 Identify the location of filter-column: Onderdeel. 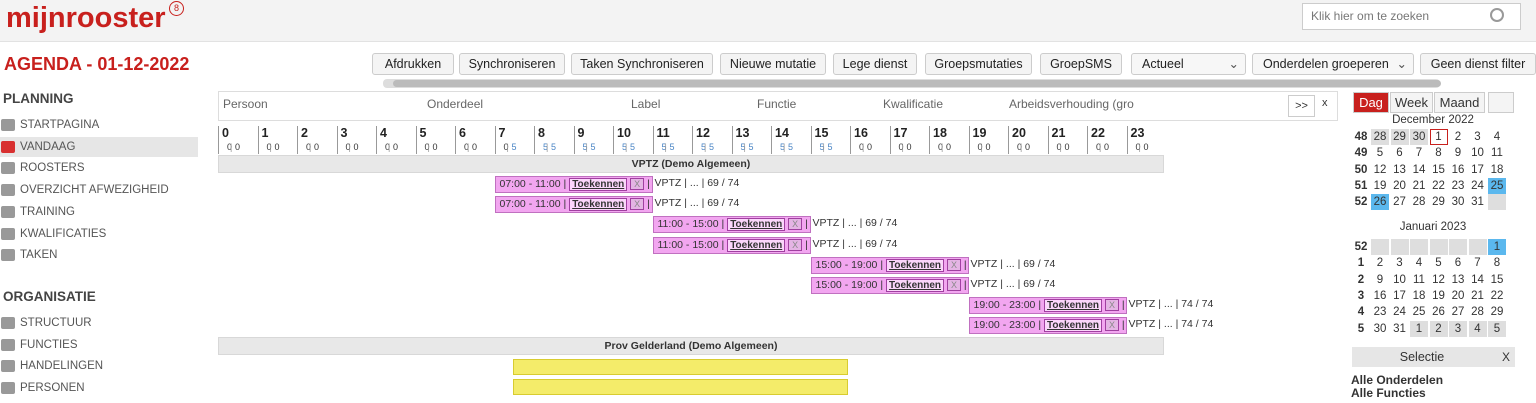
(455, 104).